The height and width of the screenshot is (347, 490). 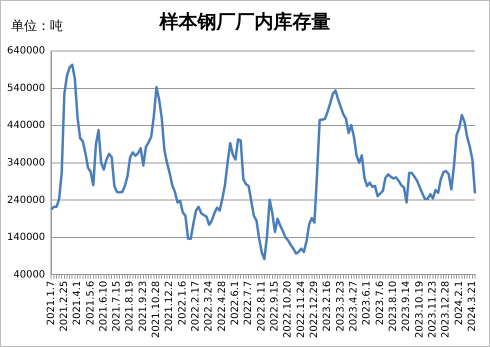 What do you see at coordinates (367, 303) in the screenshot?
I see `x-tick-label: 2023.6.1` at bounding box center [367, 303].